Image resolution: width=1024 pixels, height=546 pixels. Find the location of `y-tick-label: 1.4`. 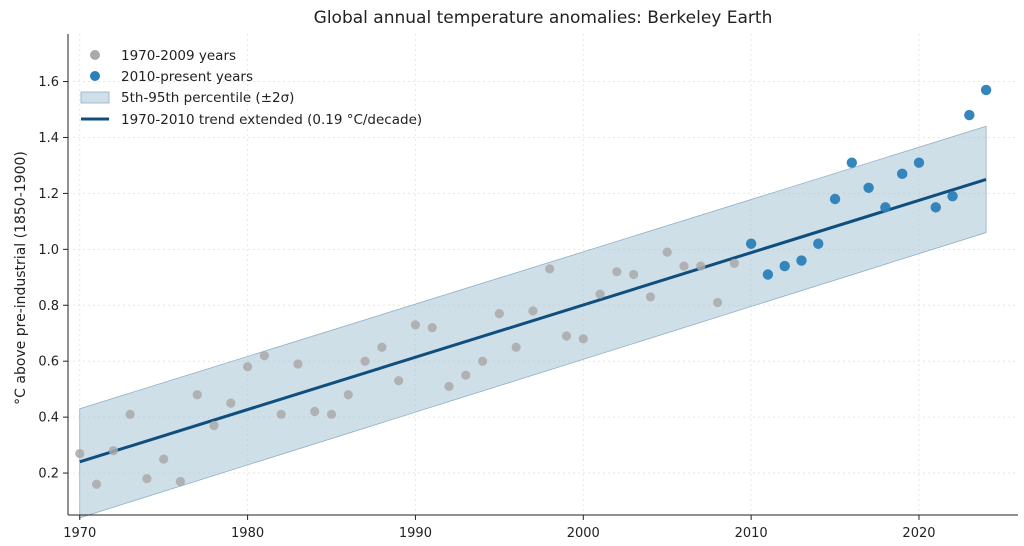

y-tick-label: 1.4 is located at coordinates (48, 138).